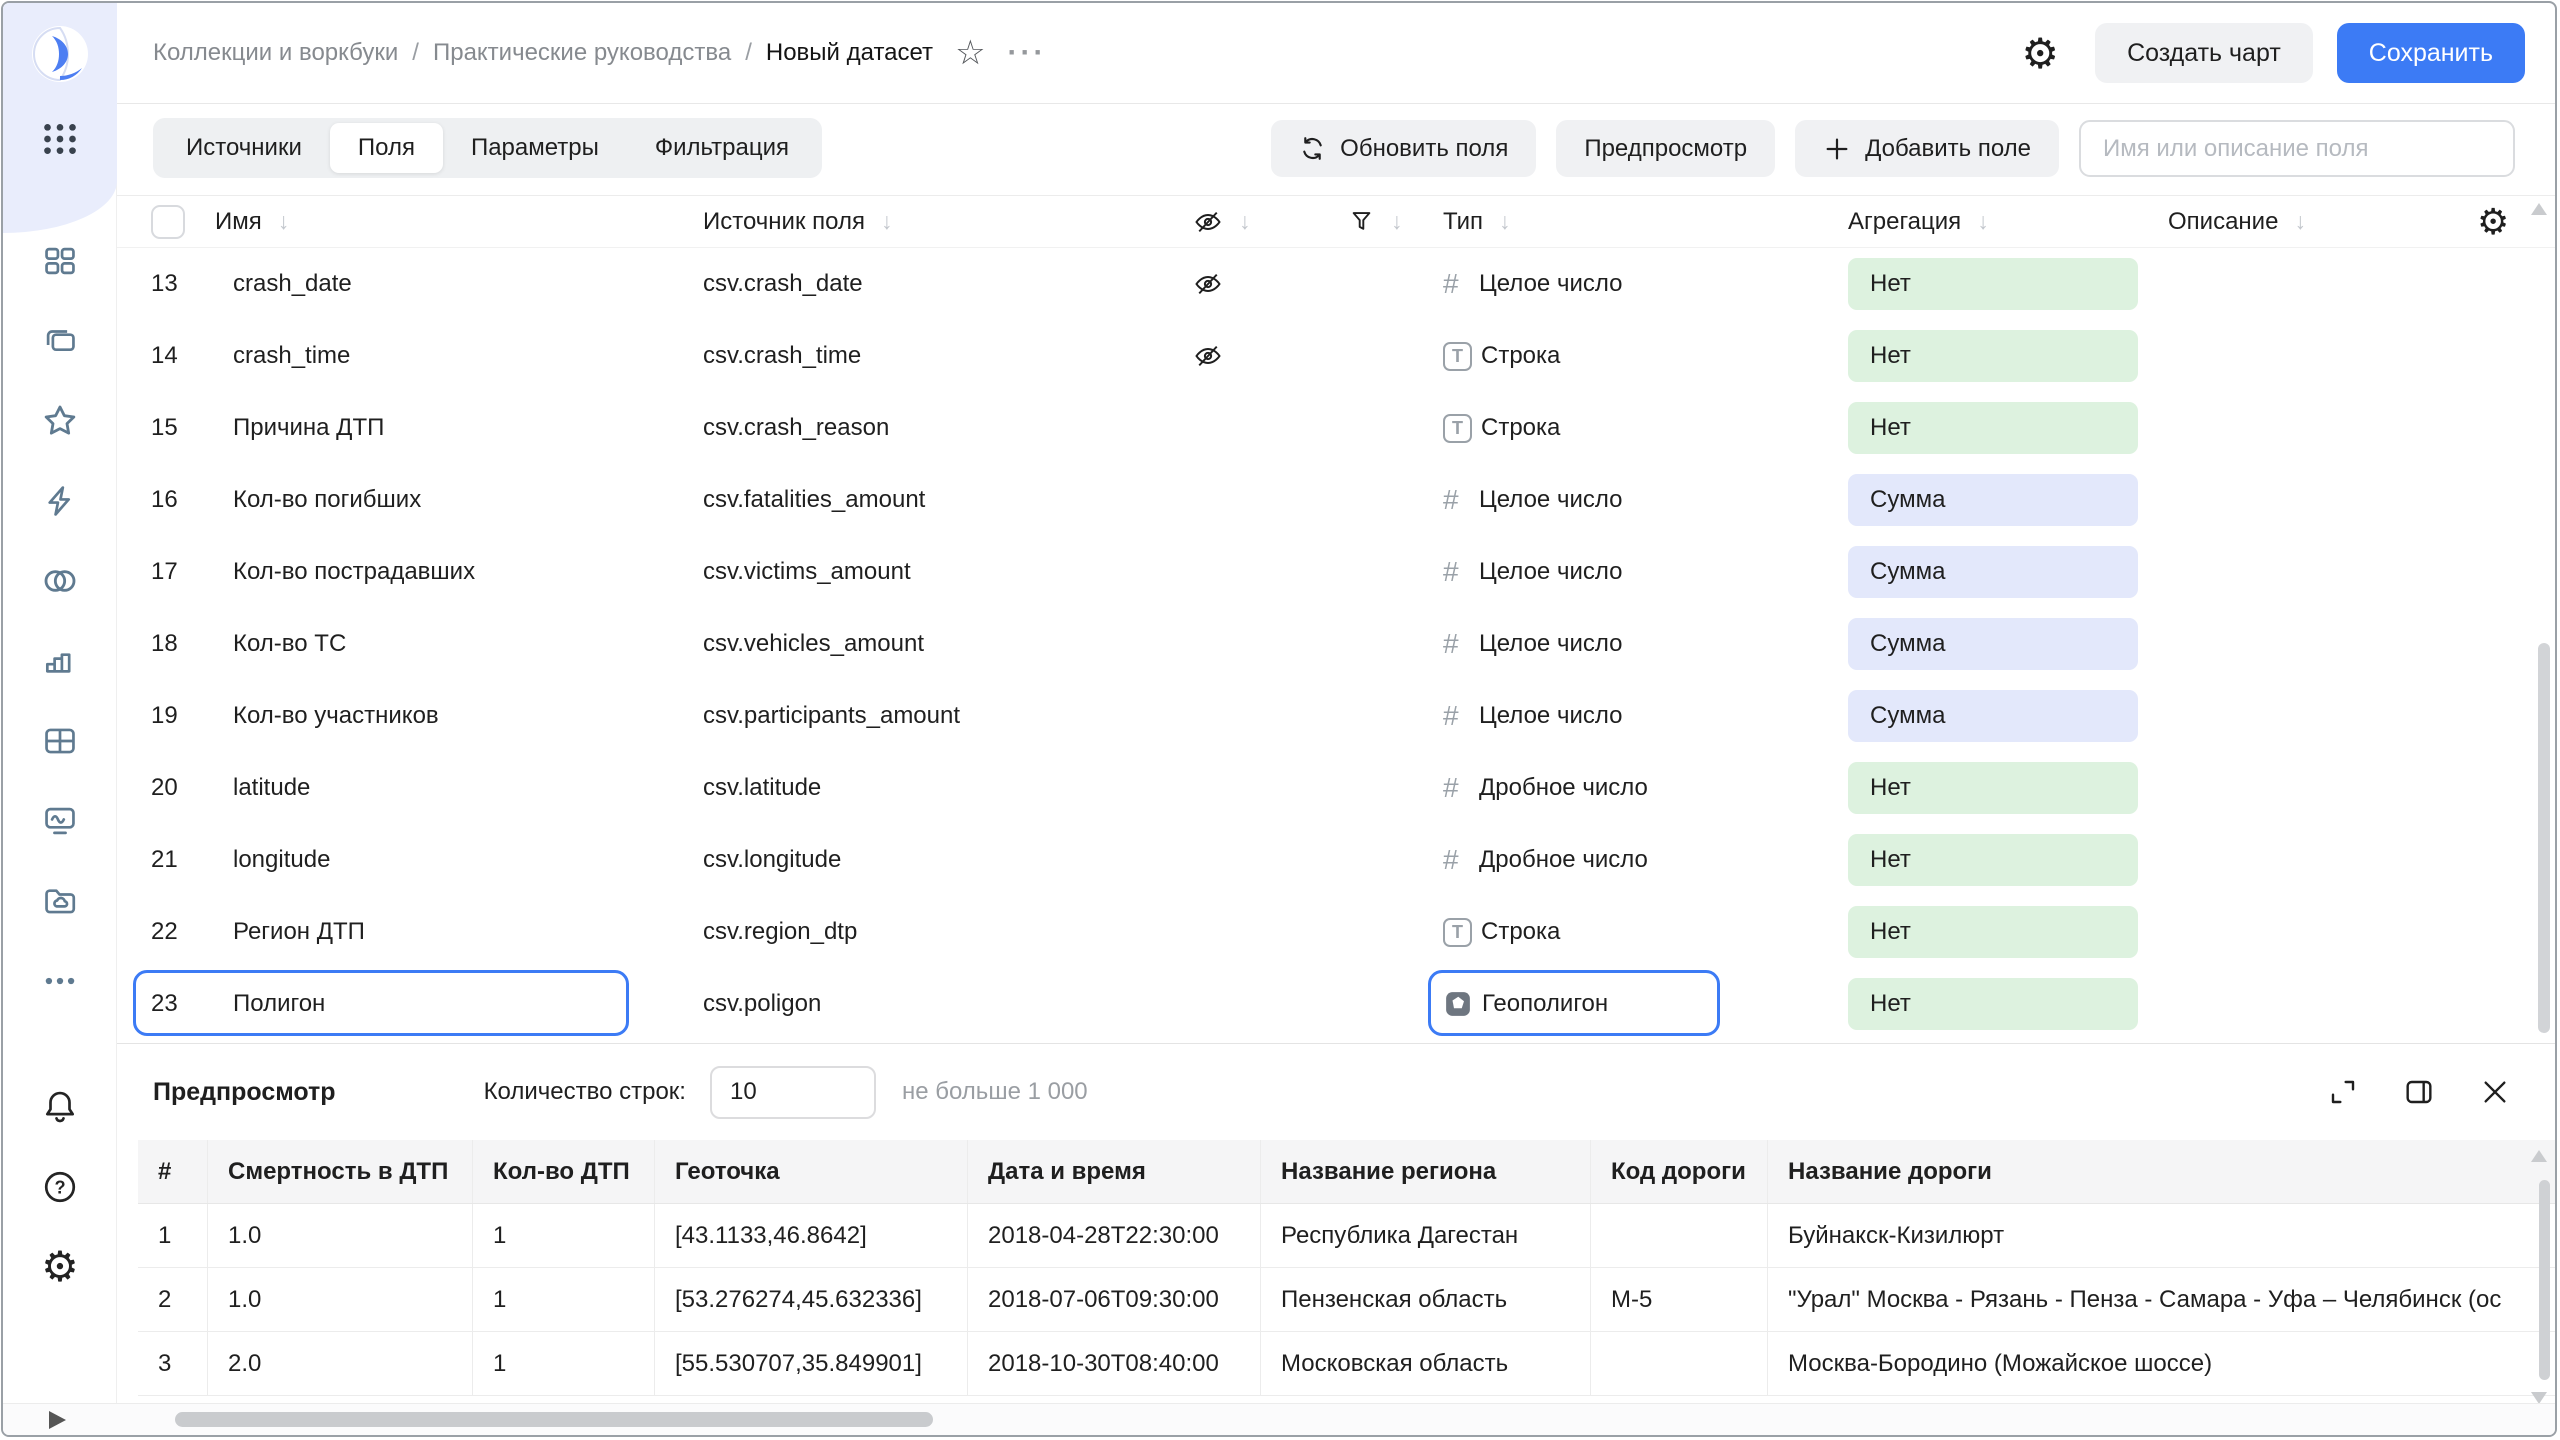  I want to click on apps-grid-menu-icon, so click(60, 139).